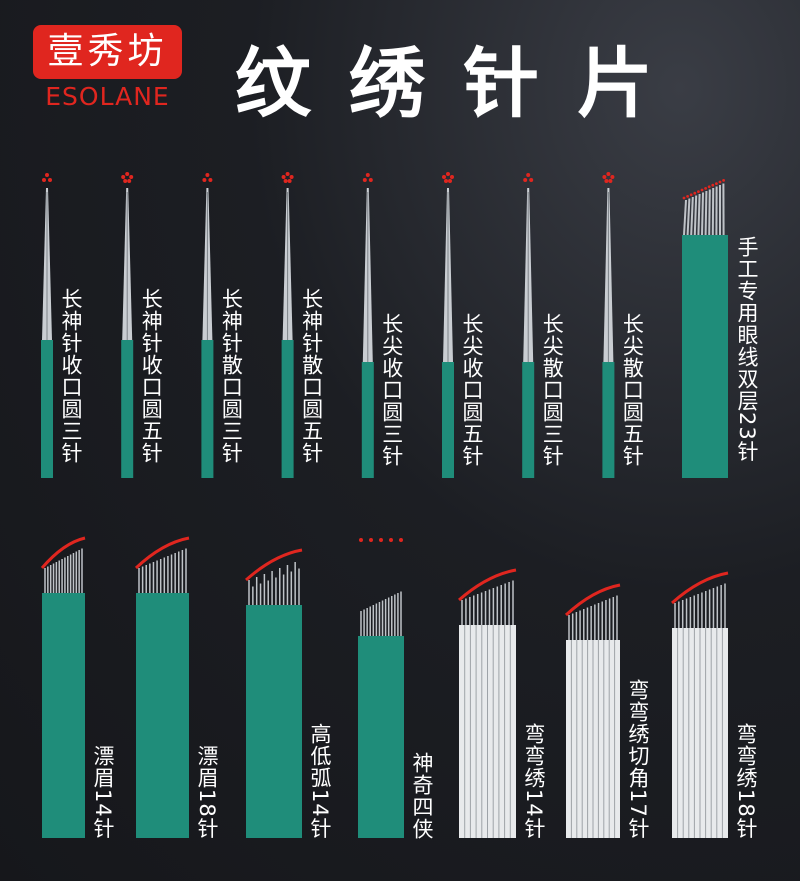 This screenshot has height=881, width=800. What do you see at coordinates (311, 376) in the screenshot?
I see `product-label: 长神针散口圆五针` at bounding box center [311, 376].